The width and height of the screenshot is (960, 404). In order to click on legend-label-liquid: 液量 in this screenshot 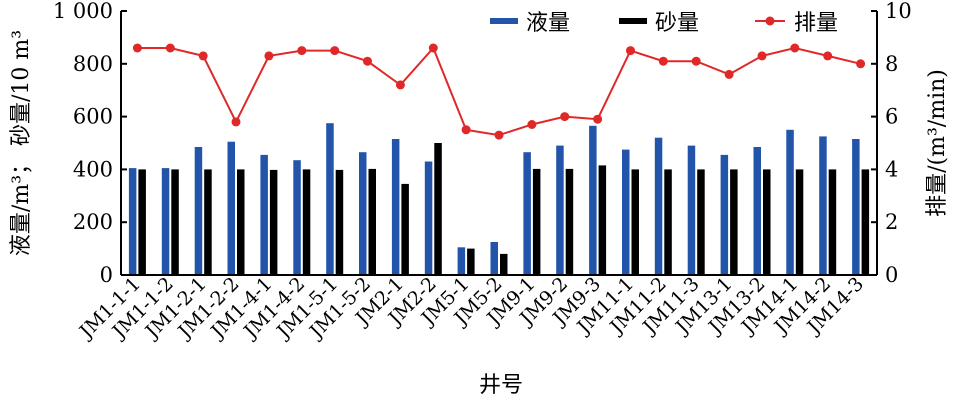, I will do `click(548, 23)`.